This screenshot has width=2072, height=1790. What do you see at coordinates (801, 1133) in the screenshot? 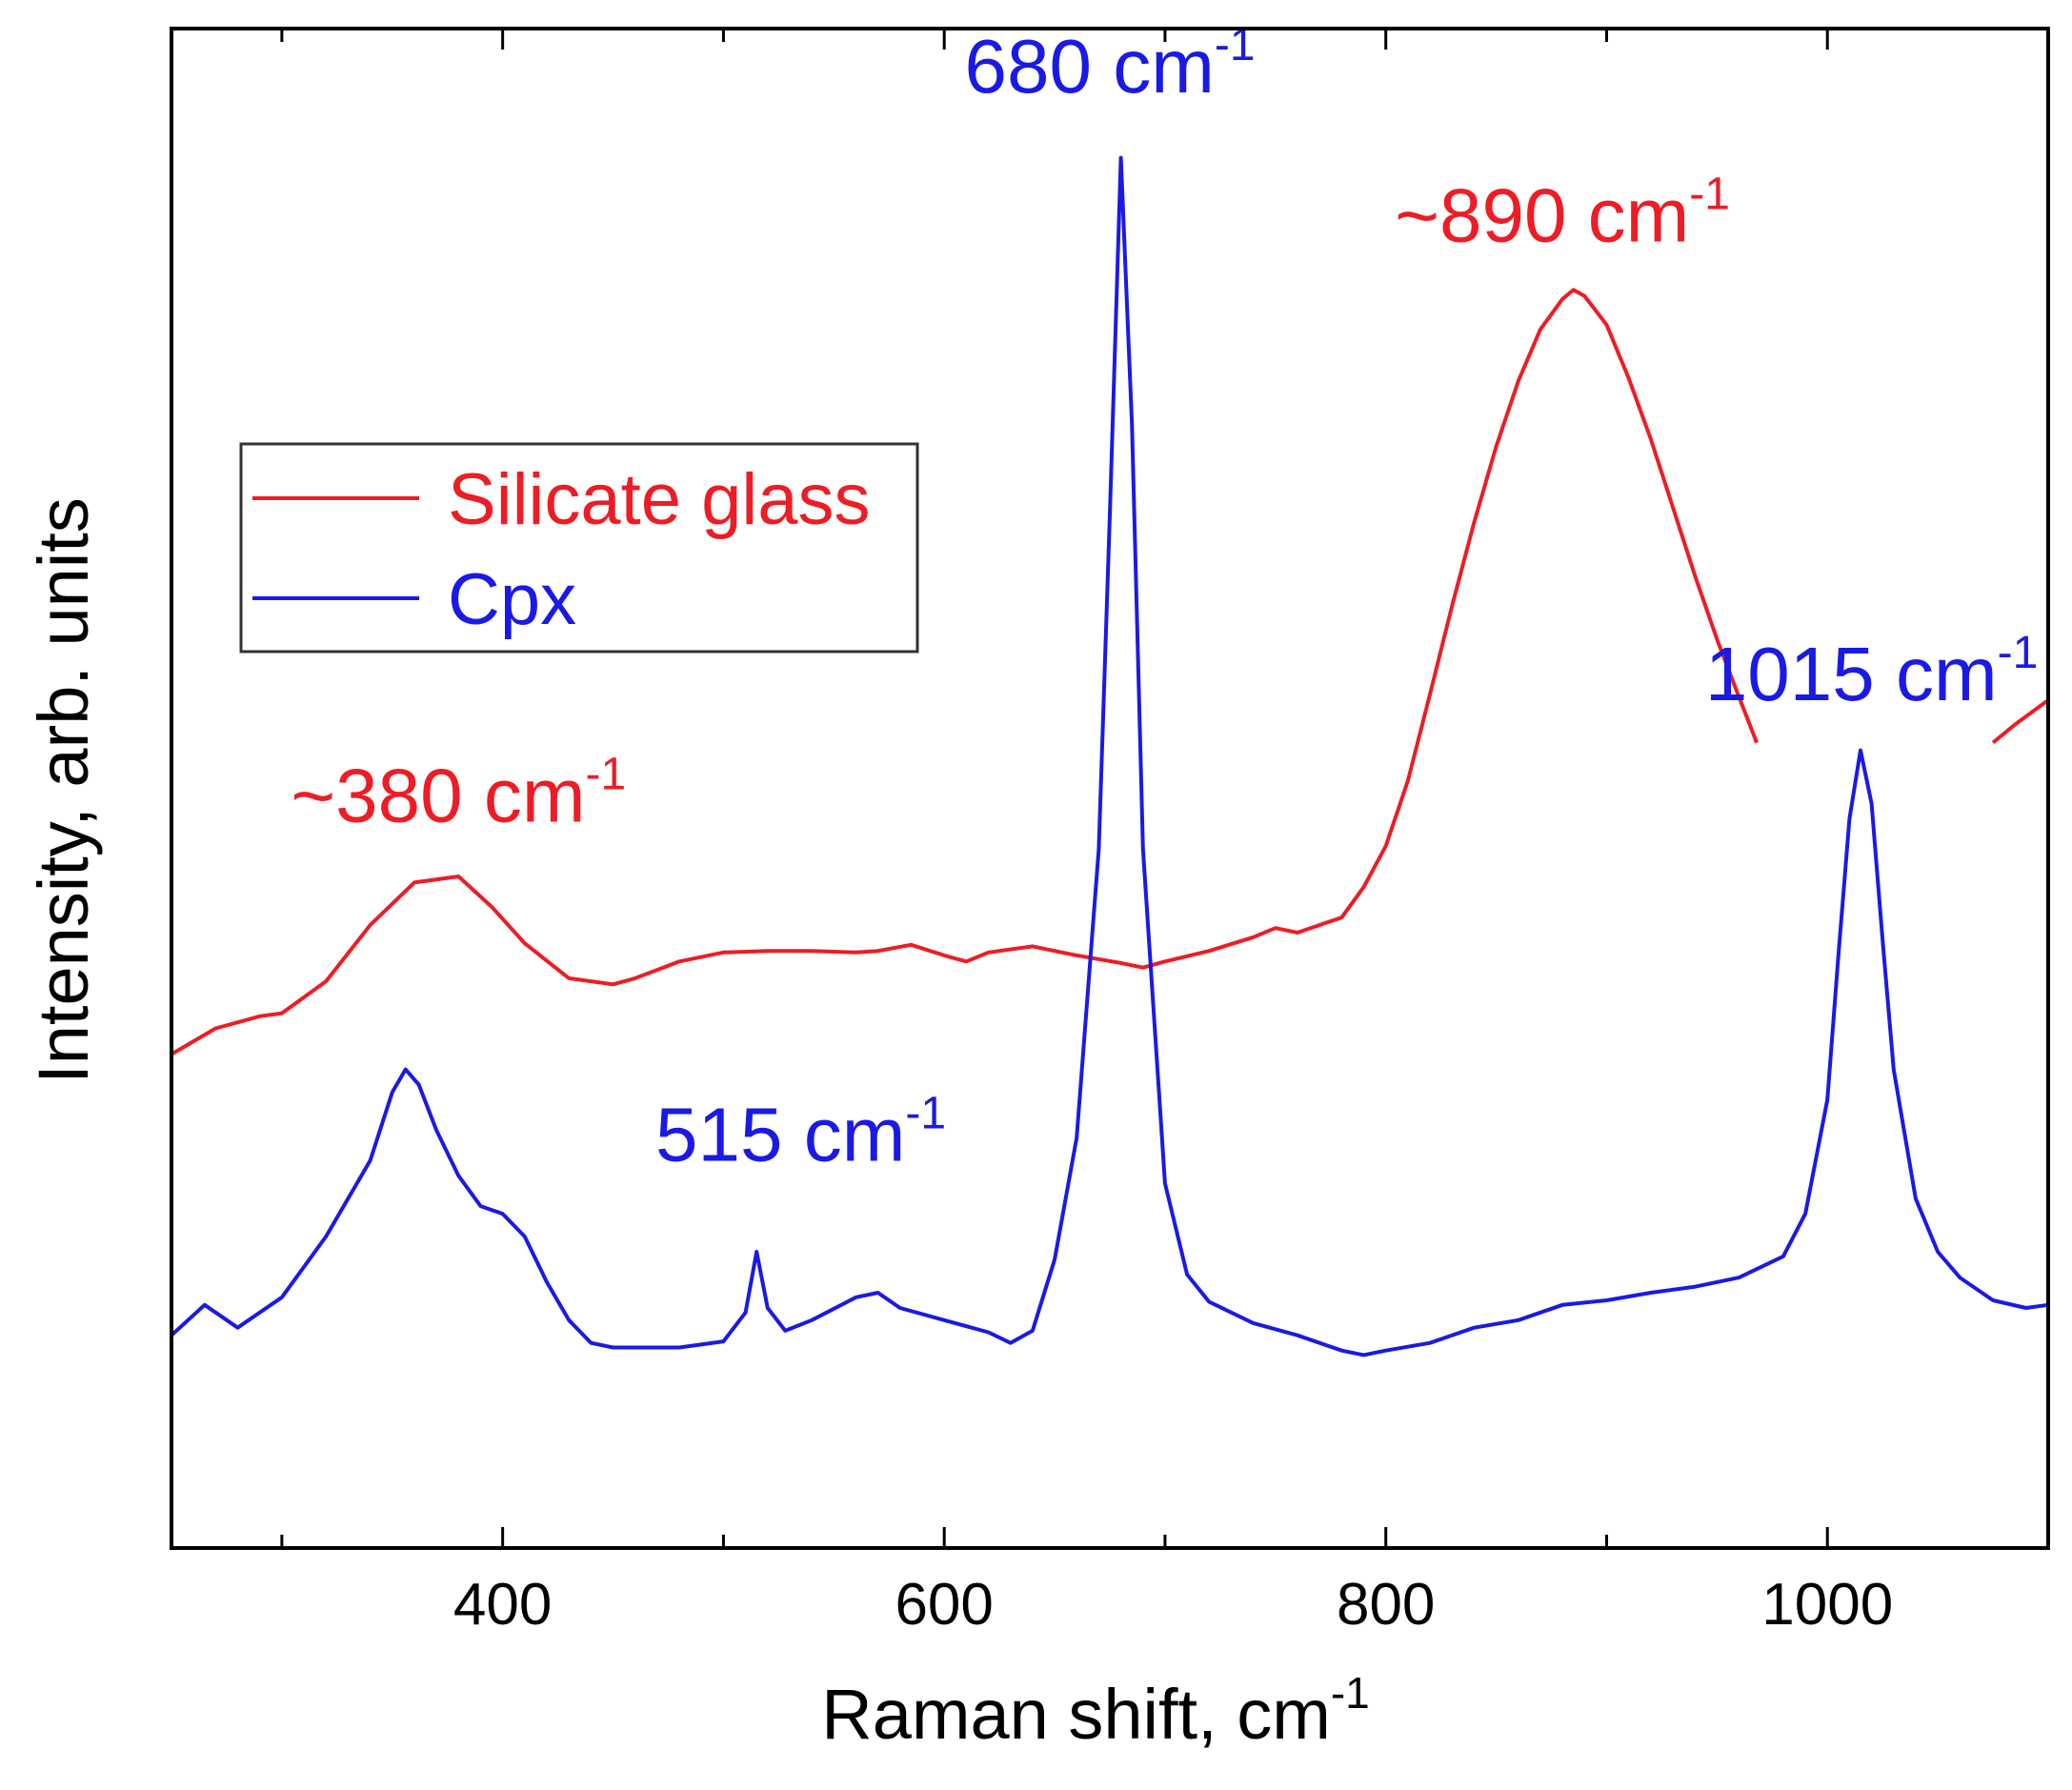
I see `peak-label-515: 515 cm-1` at bounding box center [801, 1133].